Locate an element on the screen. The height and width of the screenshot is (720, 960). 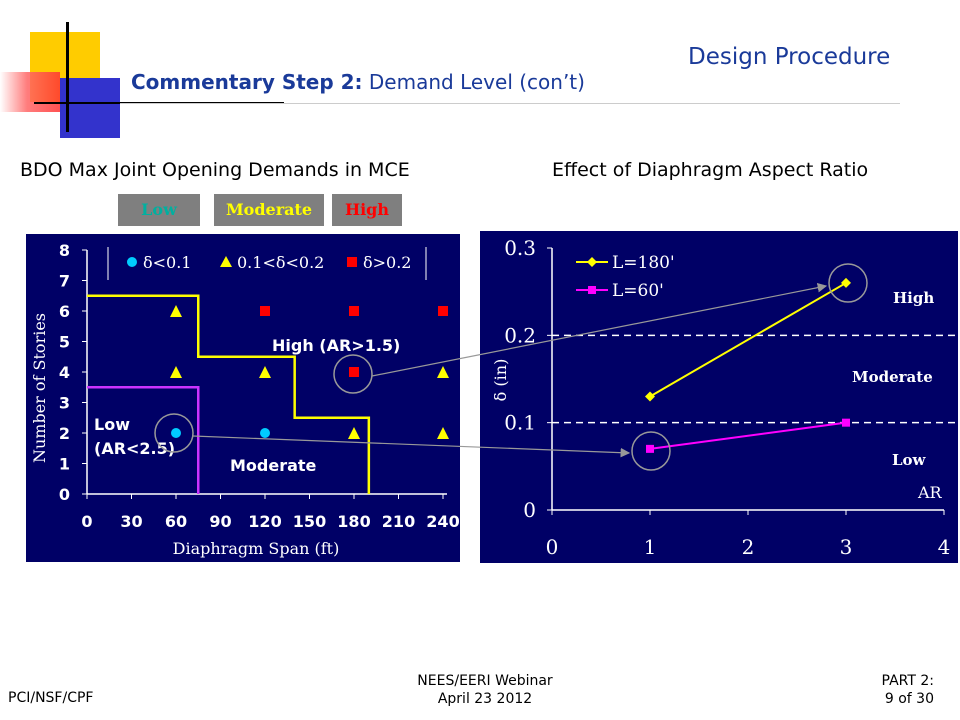
left-y-tick-label: 4 is located at coordinates (64, 372).